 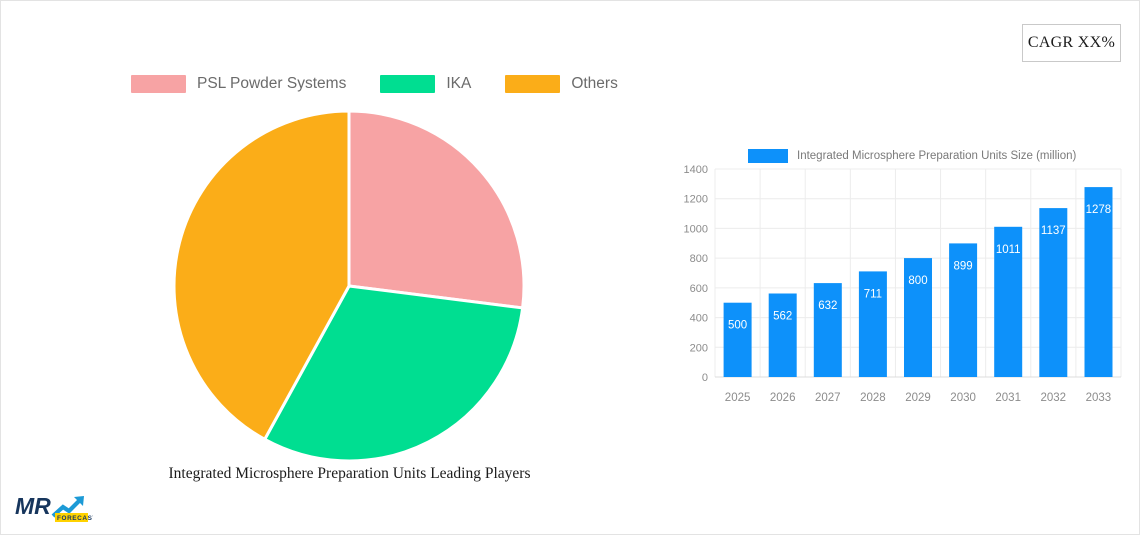 I want to click on x-axis-tick-label: 2028, so click(x=873, y=398).